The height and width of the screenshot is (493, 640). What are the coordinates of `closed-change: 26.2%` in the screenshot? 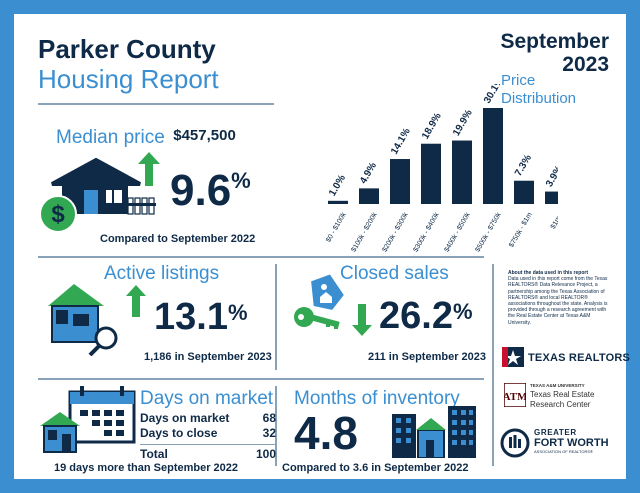 It's located at (426, 316).